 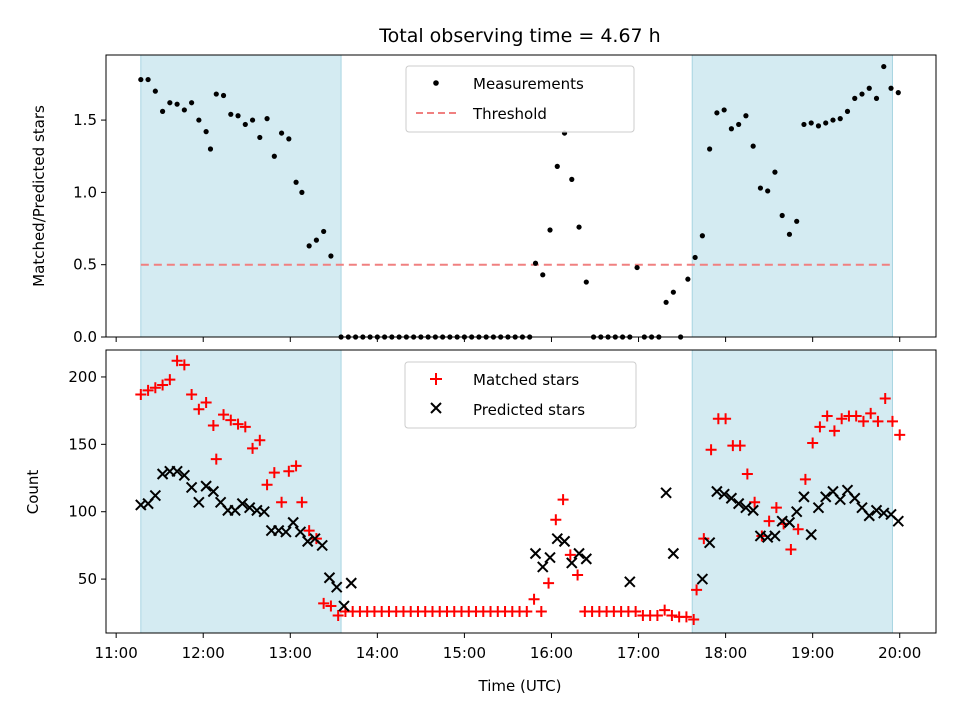 What do you see at coordinates (725, 653) in the screenshot?
I see `x-tick-label: 18:00` at bounding box center [725, 653].